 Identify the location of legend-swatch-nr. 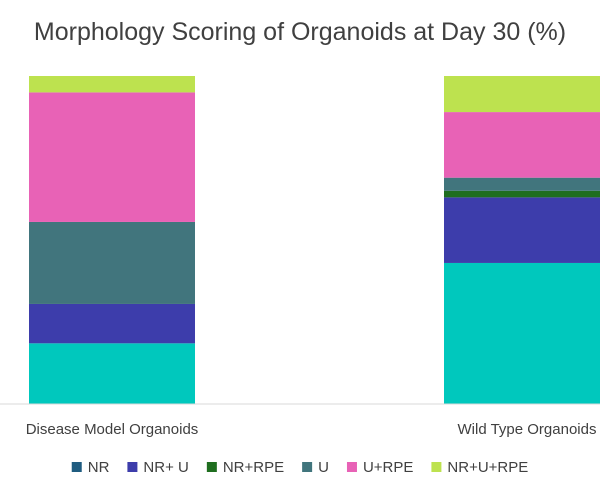
(76, 467).